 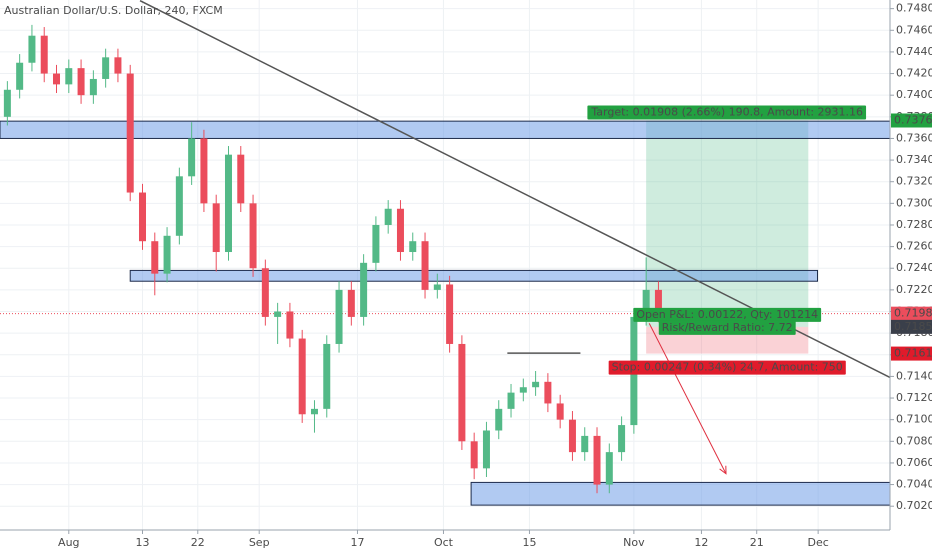 What do you see at coordinates (757, 542) in the screenshot?
I see `x-tick-label: 21` at bounding box center [757, 542].